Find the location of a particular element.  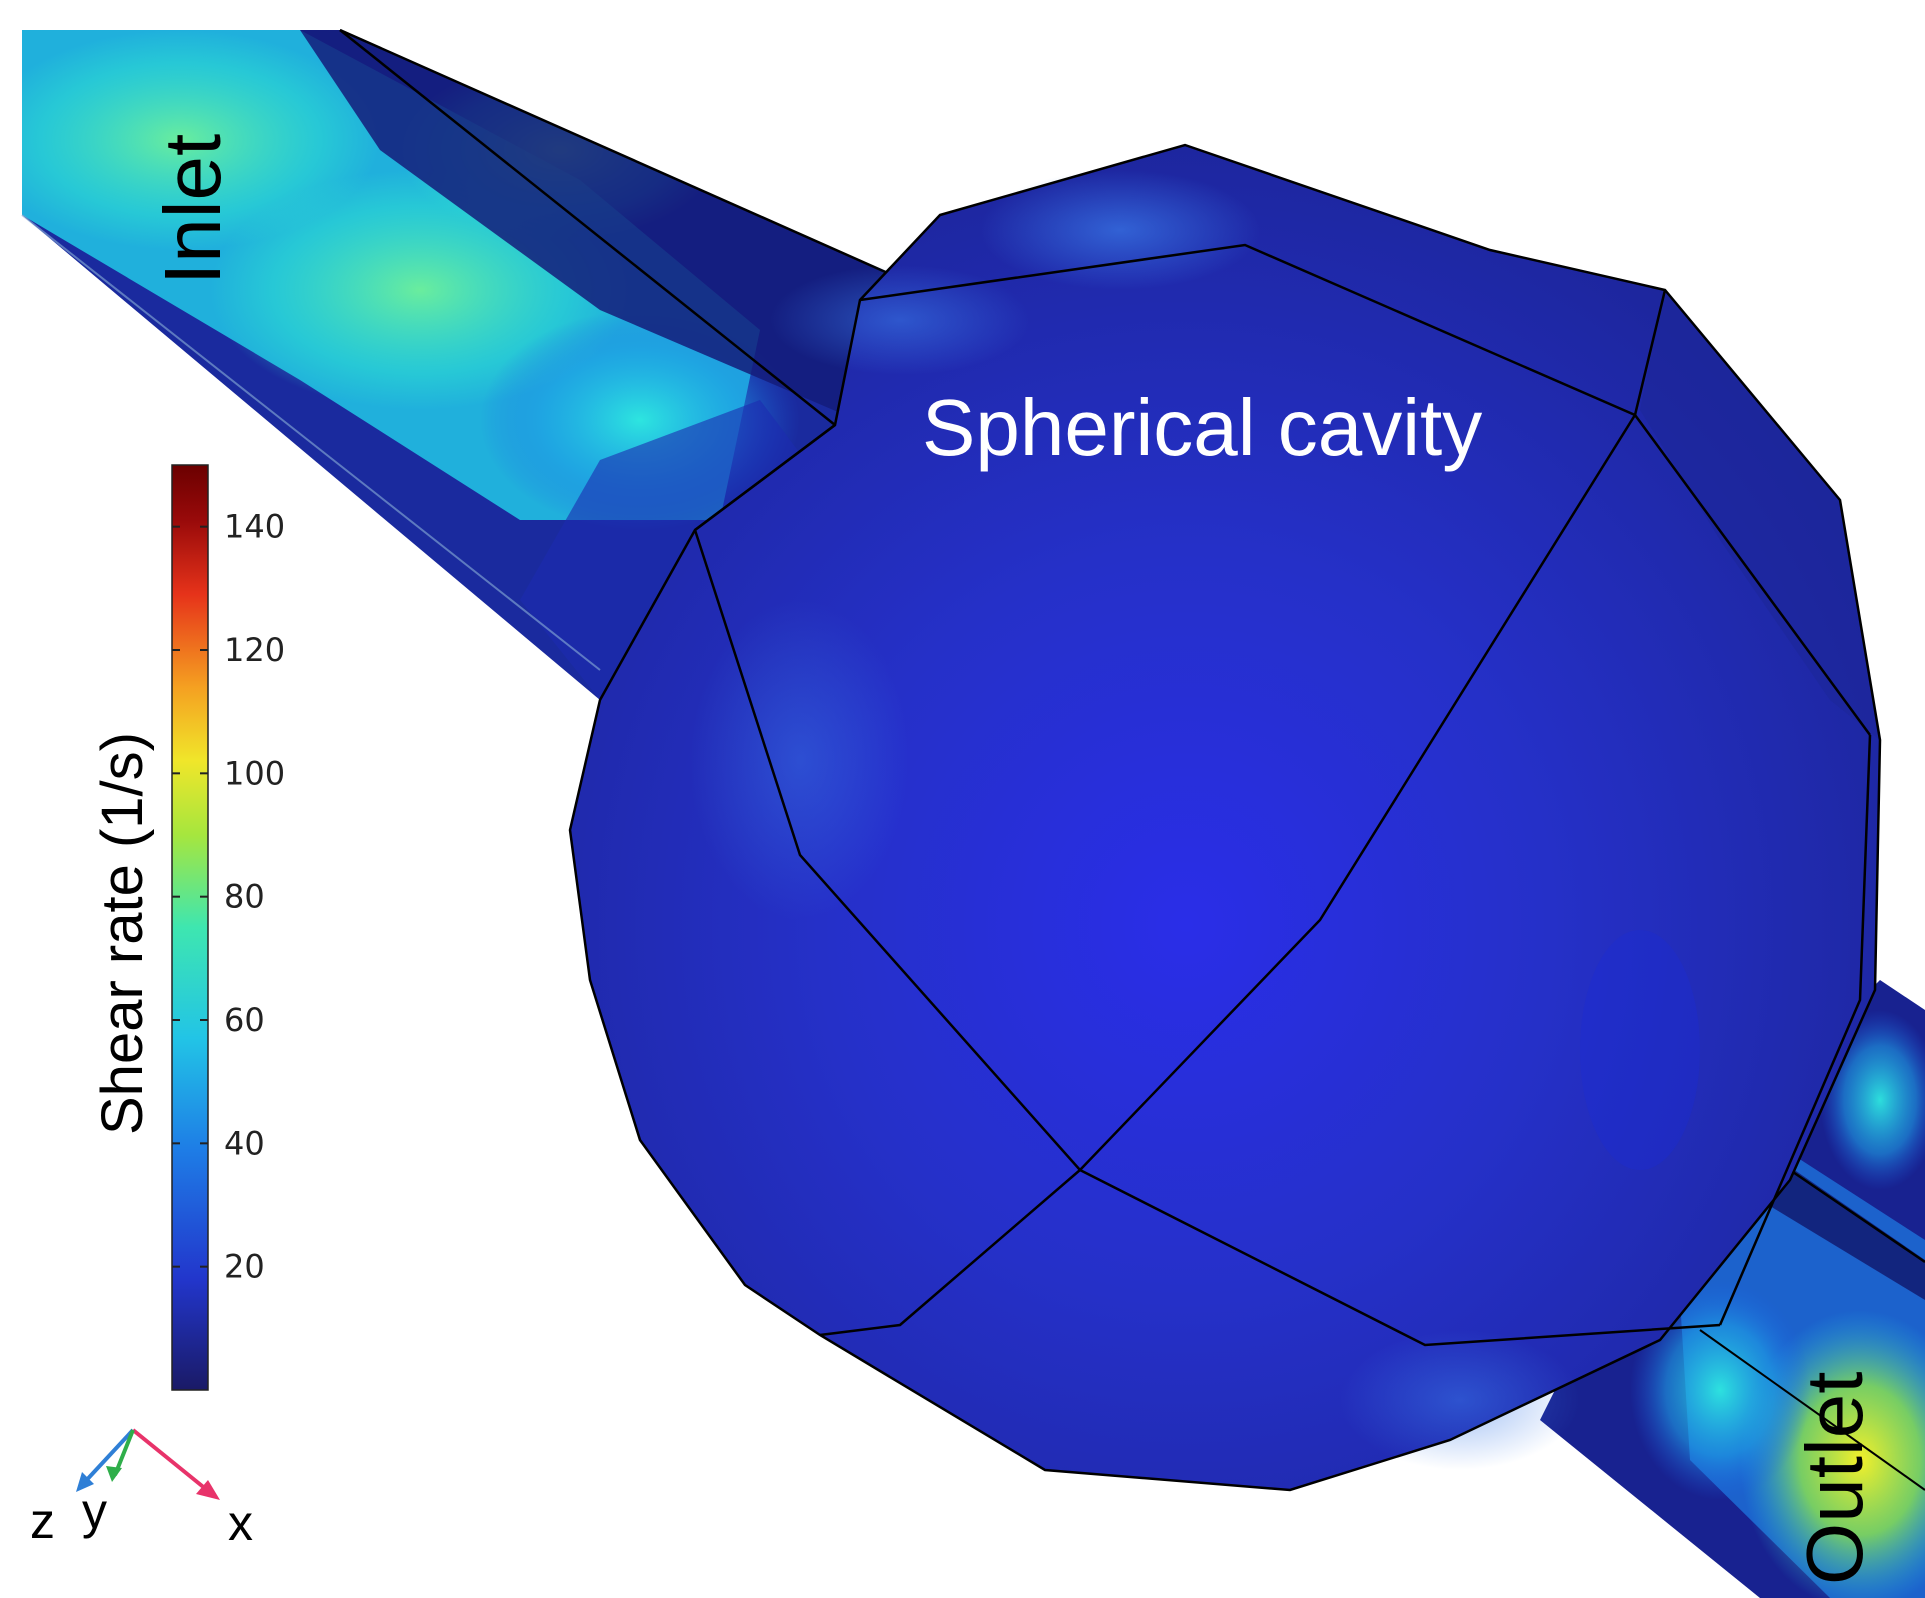

x-axis-label: x is located at coordinates (240, 1523).